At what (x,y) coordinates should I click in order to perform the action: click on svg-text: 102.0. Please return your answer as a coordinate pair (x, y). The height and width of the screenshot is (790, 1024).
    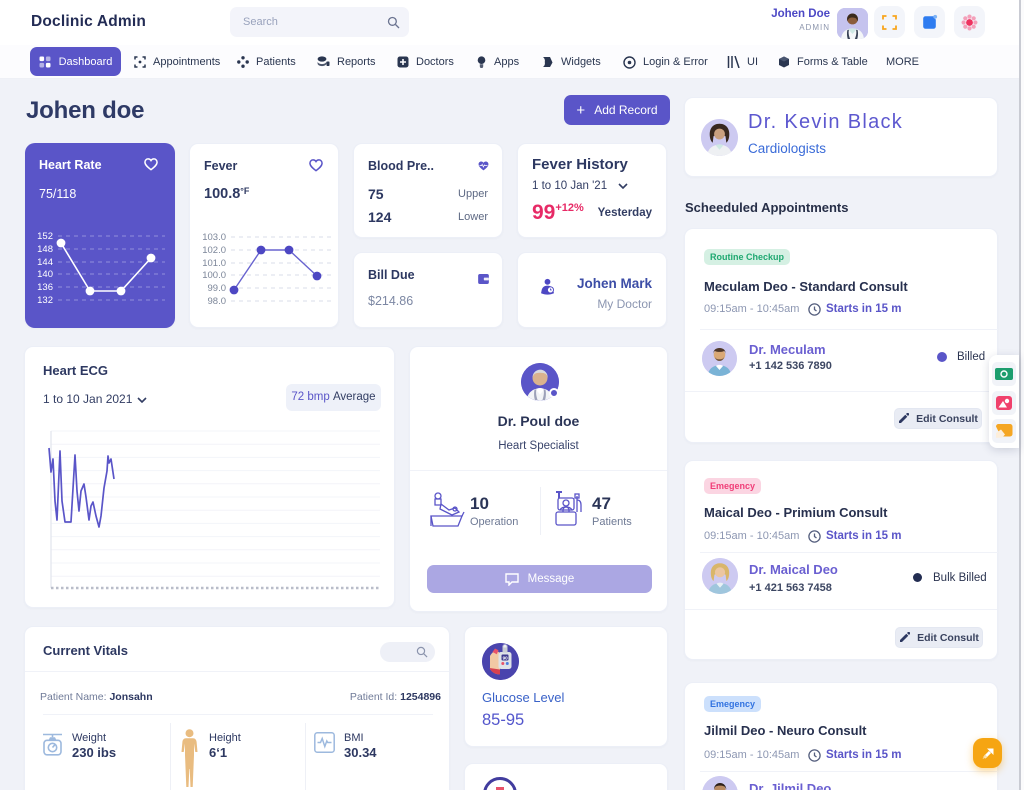
    Looking at the image, I should click on (214, 250).